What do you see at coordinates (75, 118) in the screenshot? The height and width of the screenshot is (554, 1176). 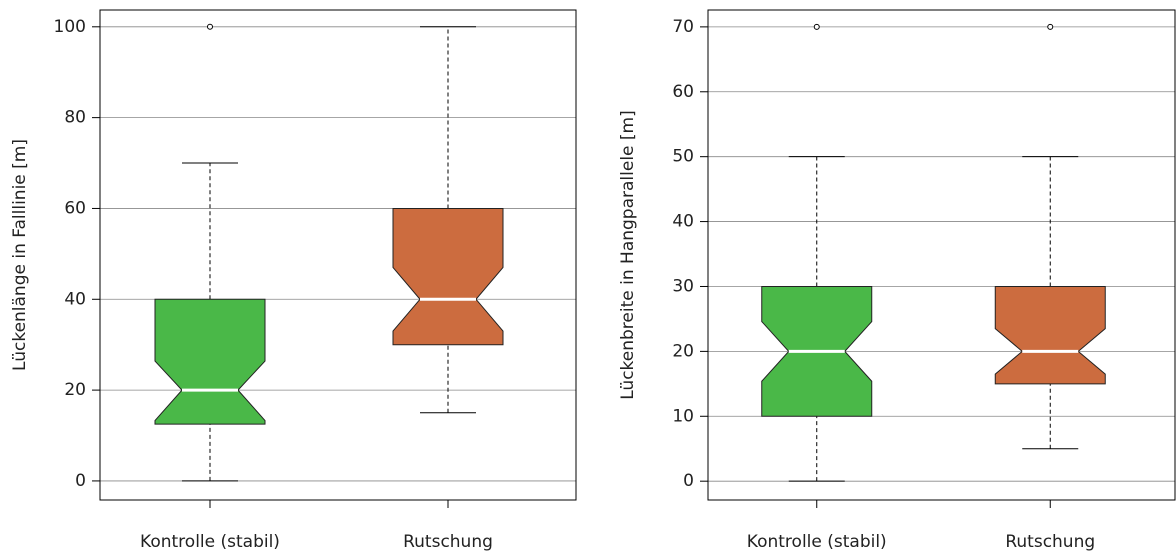 I see `y-tick-label: 80` at bounding box center [75, 118].